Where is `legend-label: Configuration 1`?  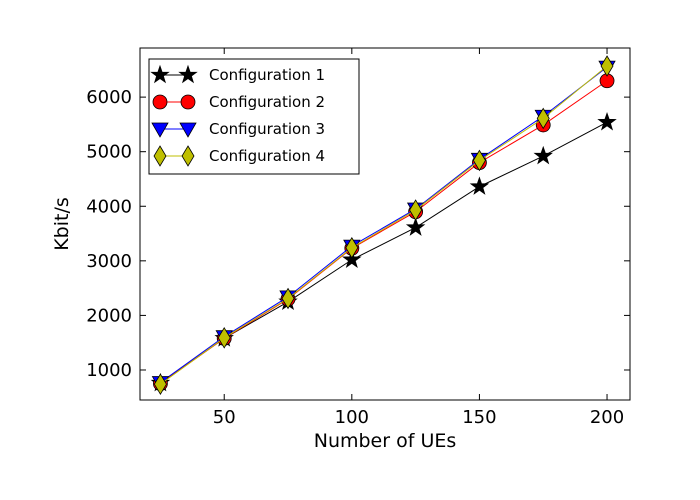 legend-label: Configuration 1 is located at coordinates (267, 75).